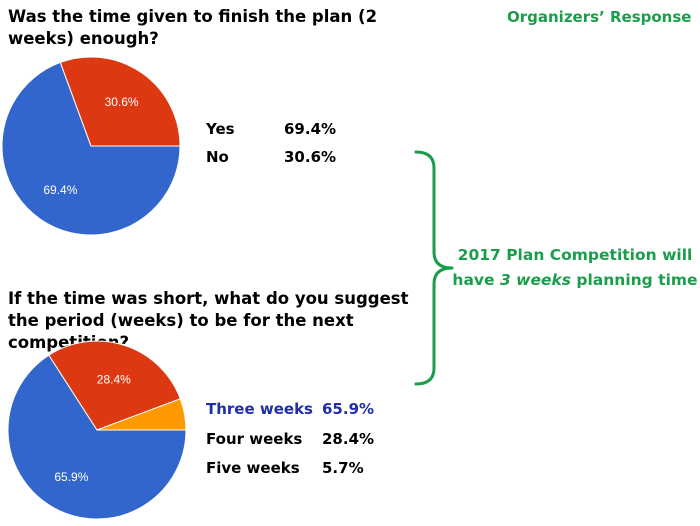  I want to click on pie-slice-yes, so click(91, 148).